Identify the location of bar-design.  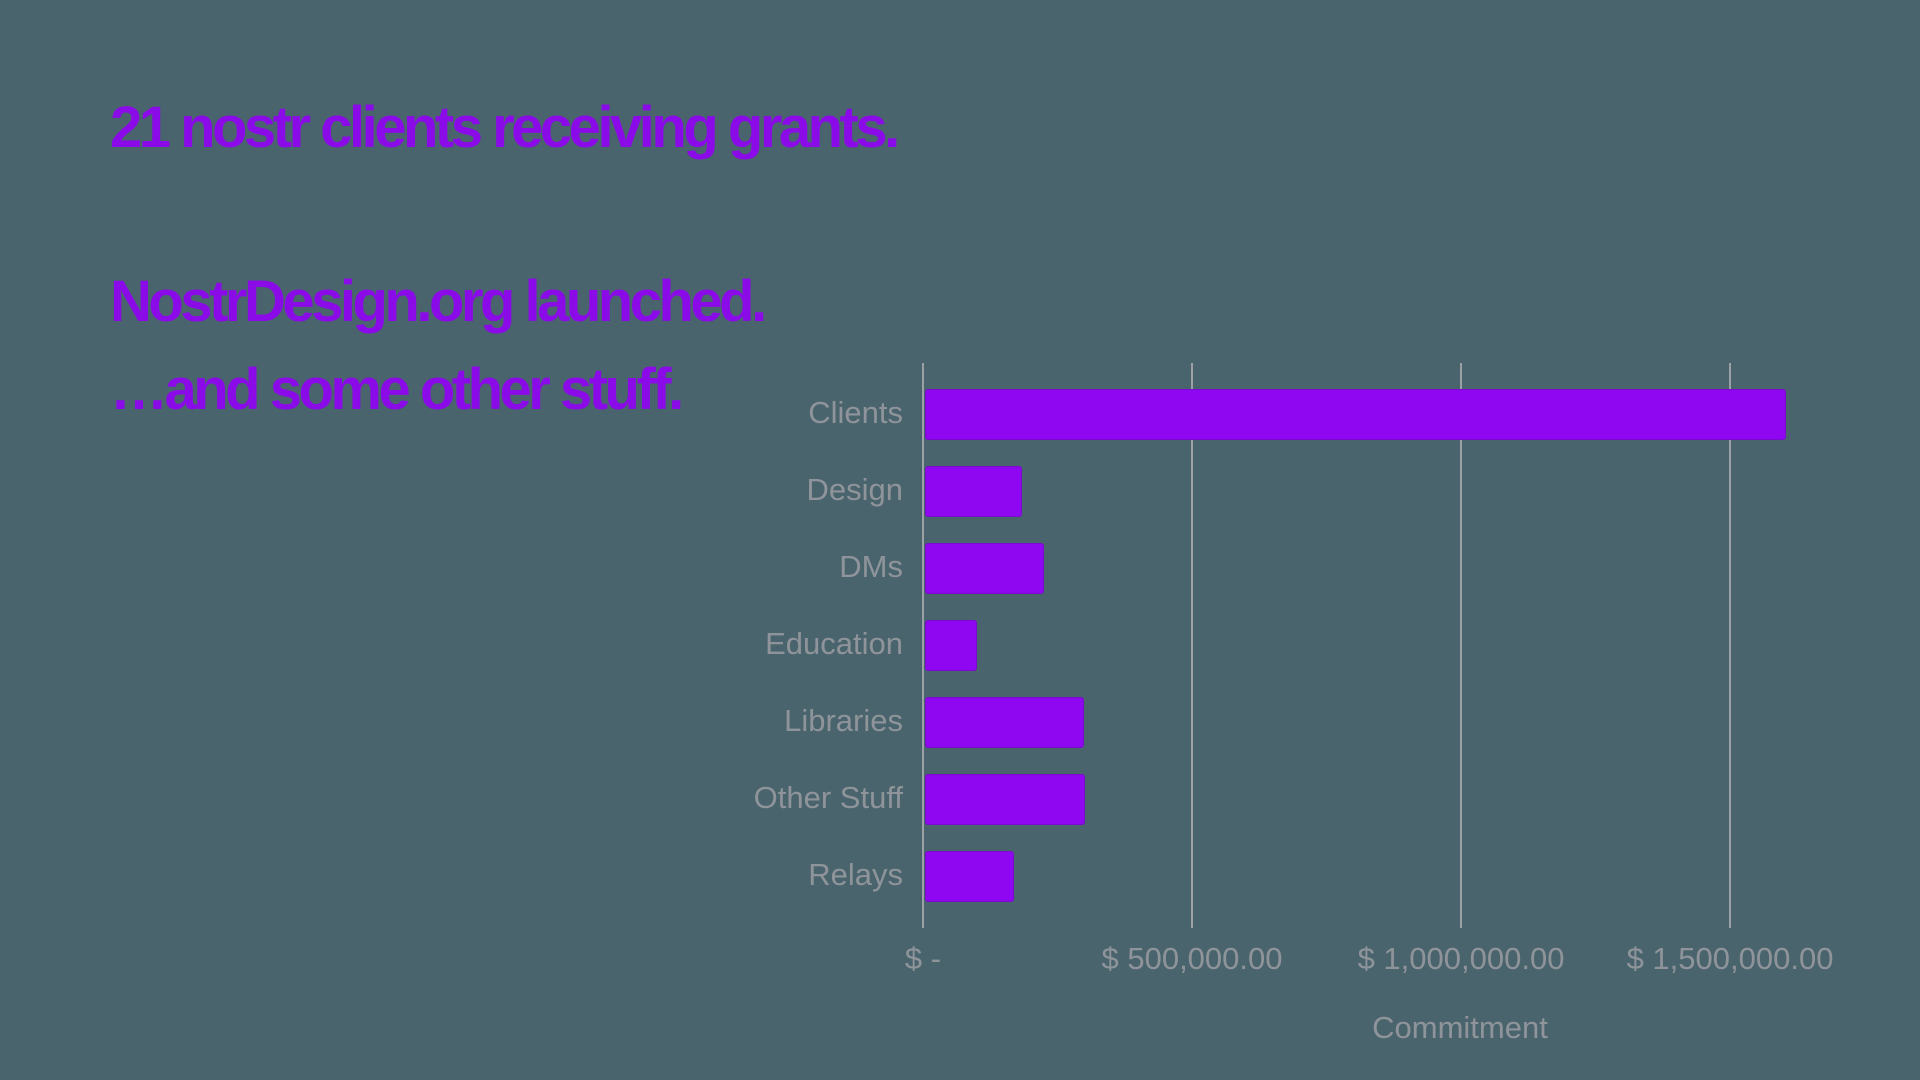
(973, 491).